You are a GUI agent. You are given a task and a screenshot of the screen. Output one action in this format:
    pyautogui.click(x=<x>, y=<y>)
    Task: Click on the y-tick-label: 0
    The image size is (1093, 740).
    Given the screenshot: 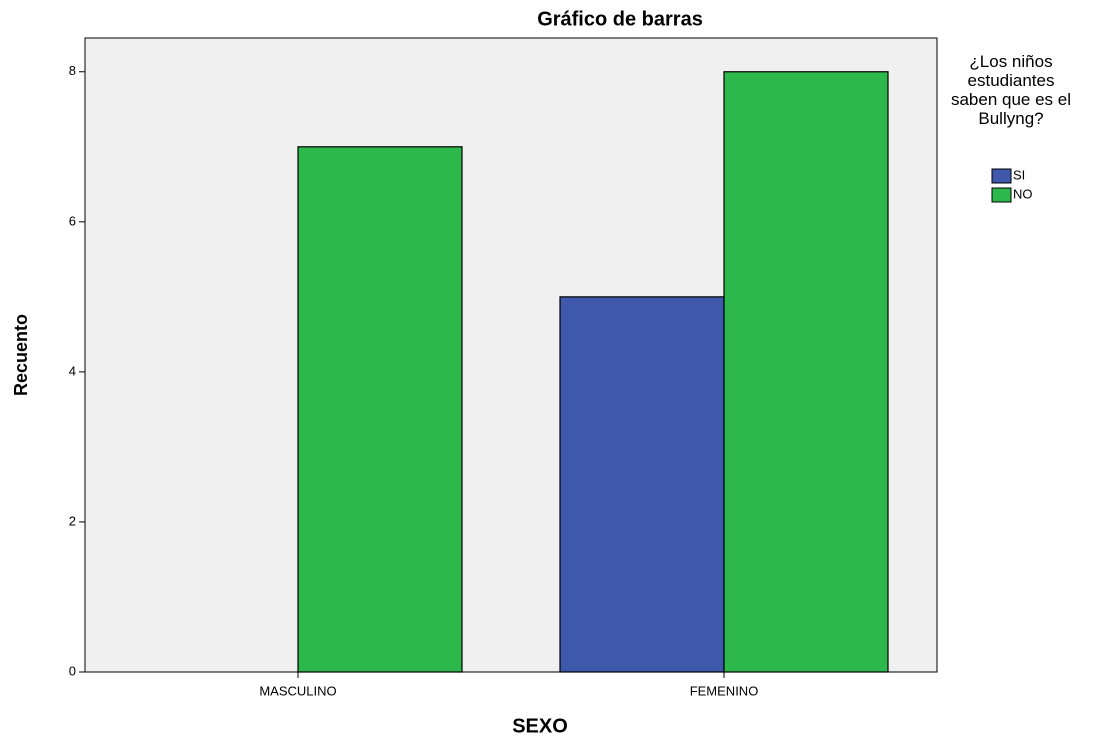 What is the action you would take?
    pyautogui.click(x=72, y=670)
    